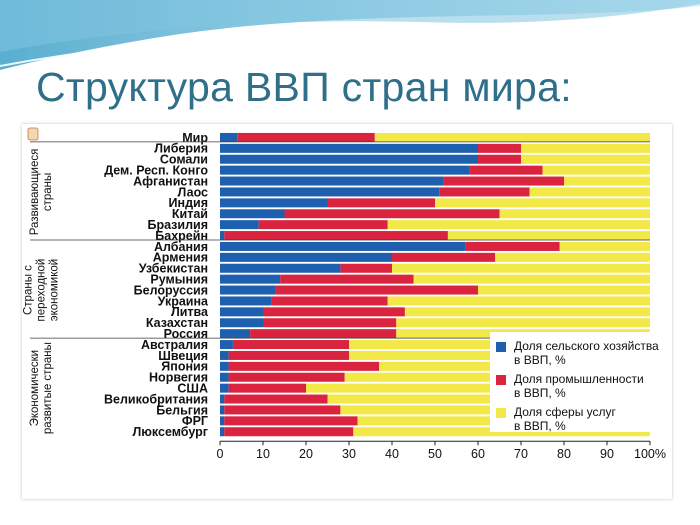 This screenshot has width=700, height=525. I want to click on group-label: Экономически, so click(35, 388).